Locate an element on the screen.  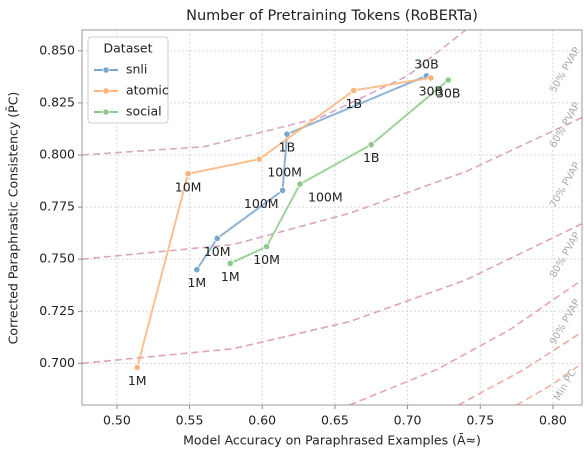
x-tick-label: 0.80 is located at coordinates (553, 420).